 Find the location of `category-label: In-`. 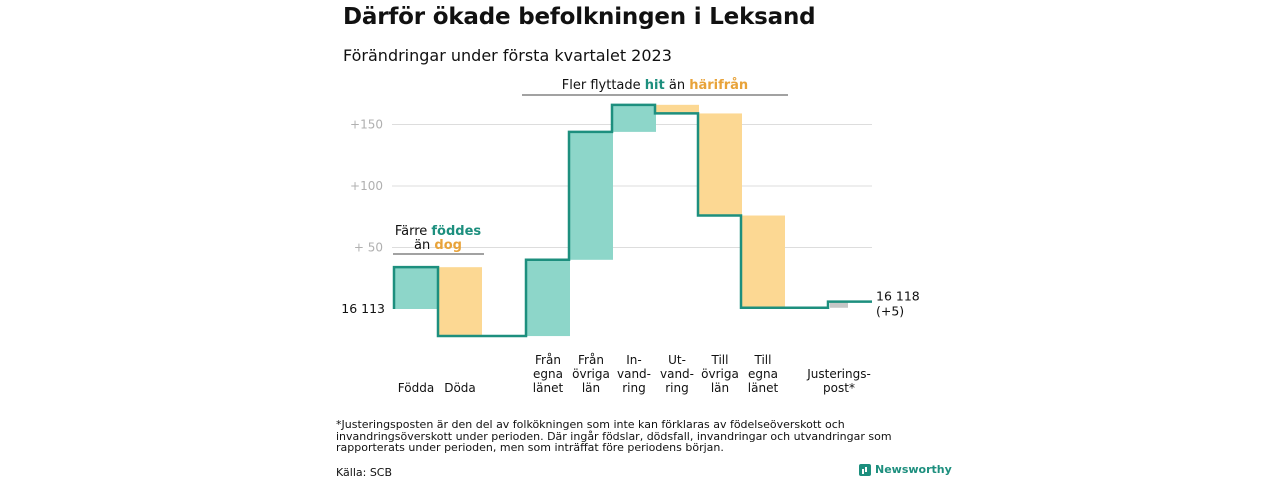

category-label: In- is located at coordinates (633, 360).